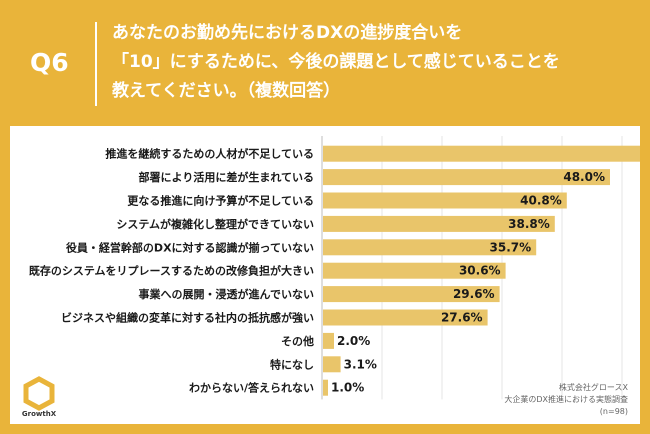 The width and height of the screenshot is (650, 434). Describe the element at coordinates (49, 62) in the screenshot. I see `question-label: Q6` at that location.